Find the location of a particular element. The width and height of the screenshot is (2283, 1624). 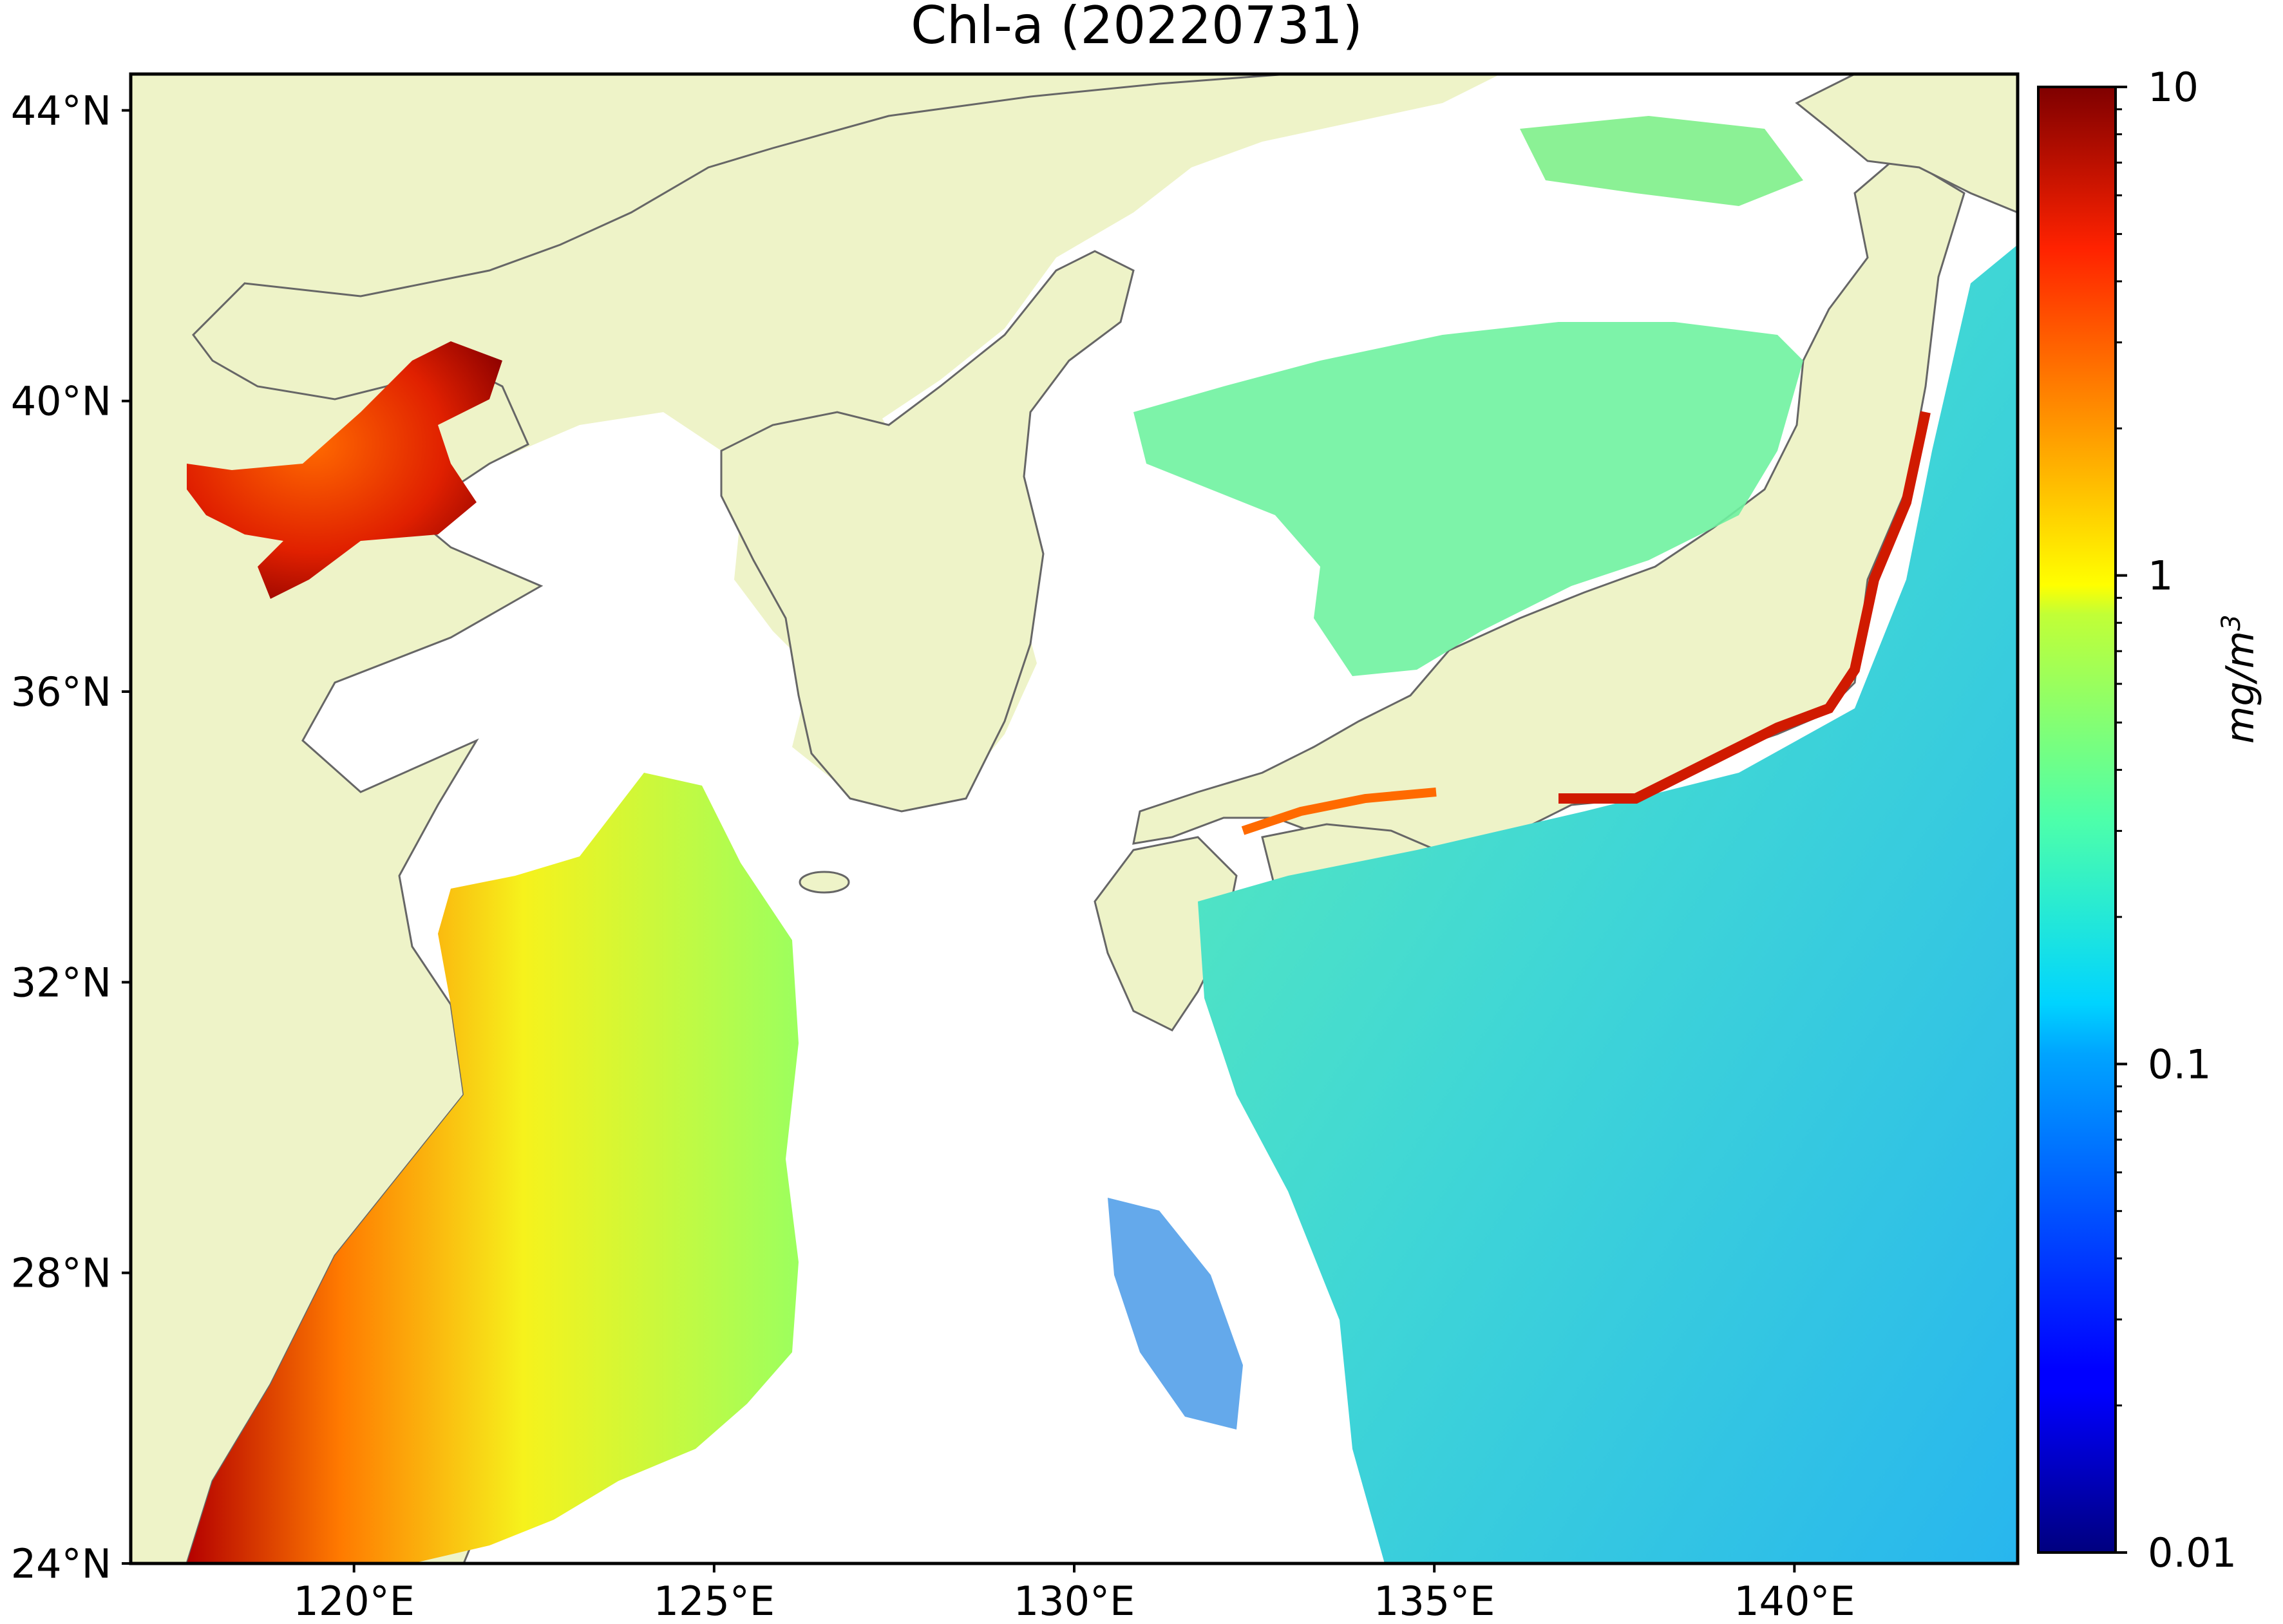

east-china-sea-plume is located at coordinates (493, 1168).